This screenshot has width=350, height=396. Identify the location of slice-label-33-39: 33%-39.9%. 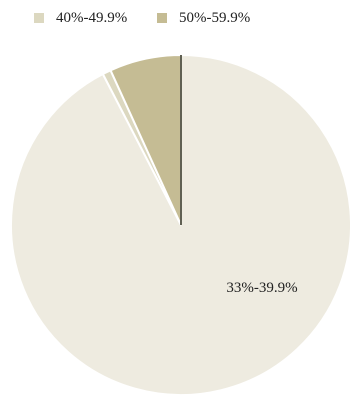
(261, 288).